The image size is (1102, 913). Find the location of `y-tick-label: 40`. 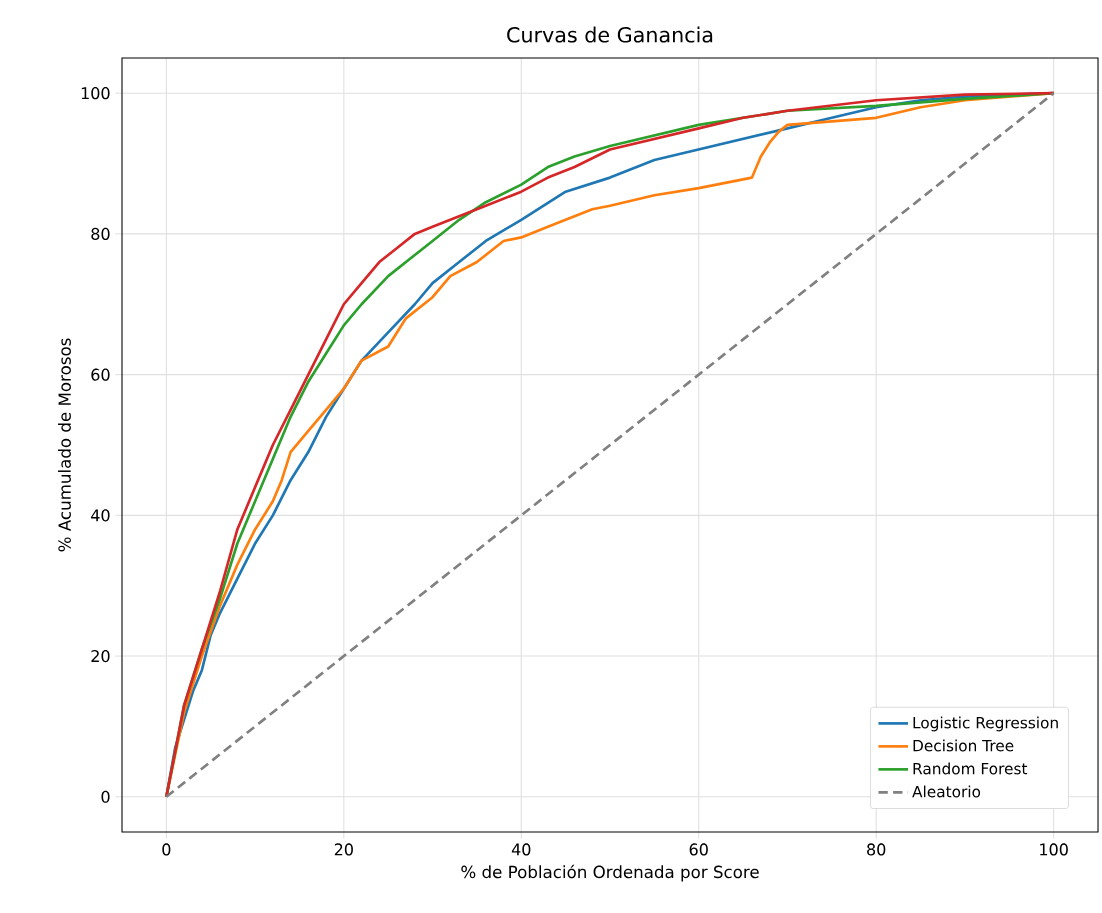

y-tick-label: 40 is located at coordinates (100, 515).